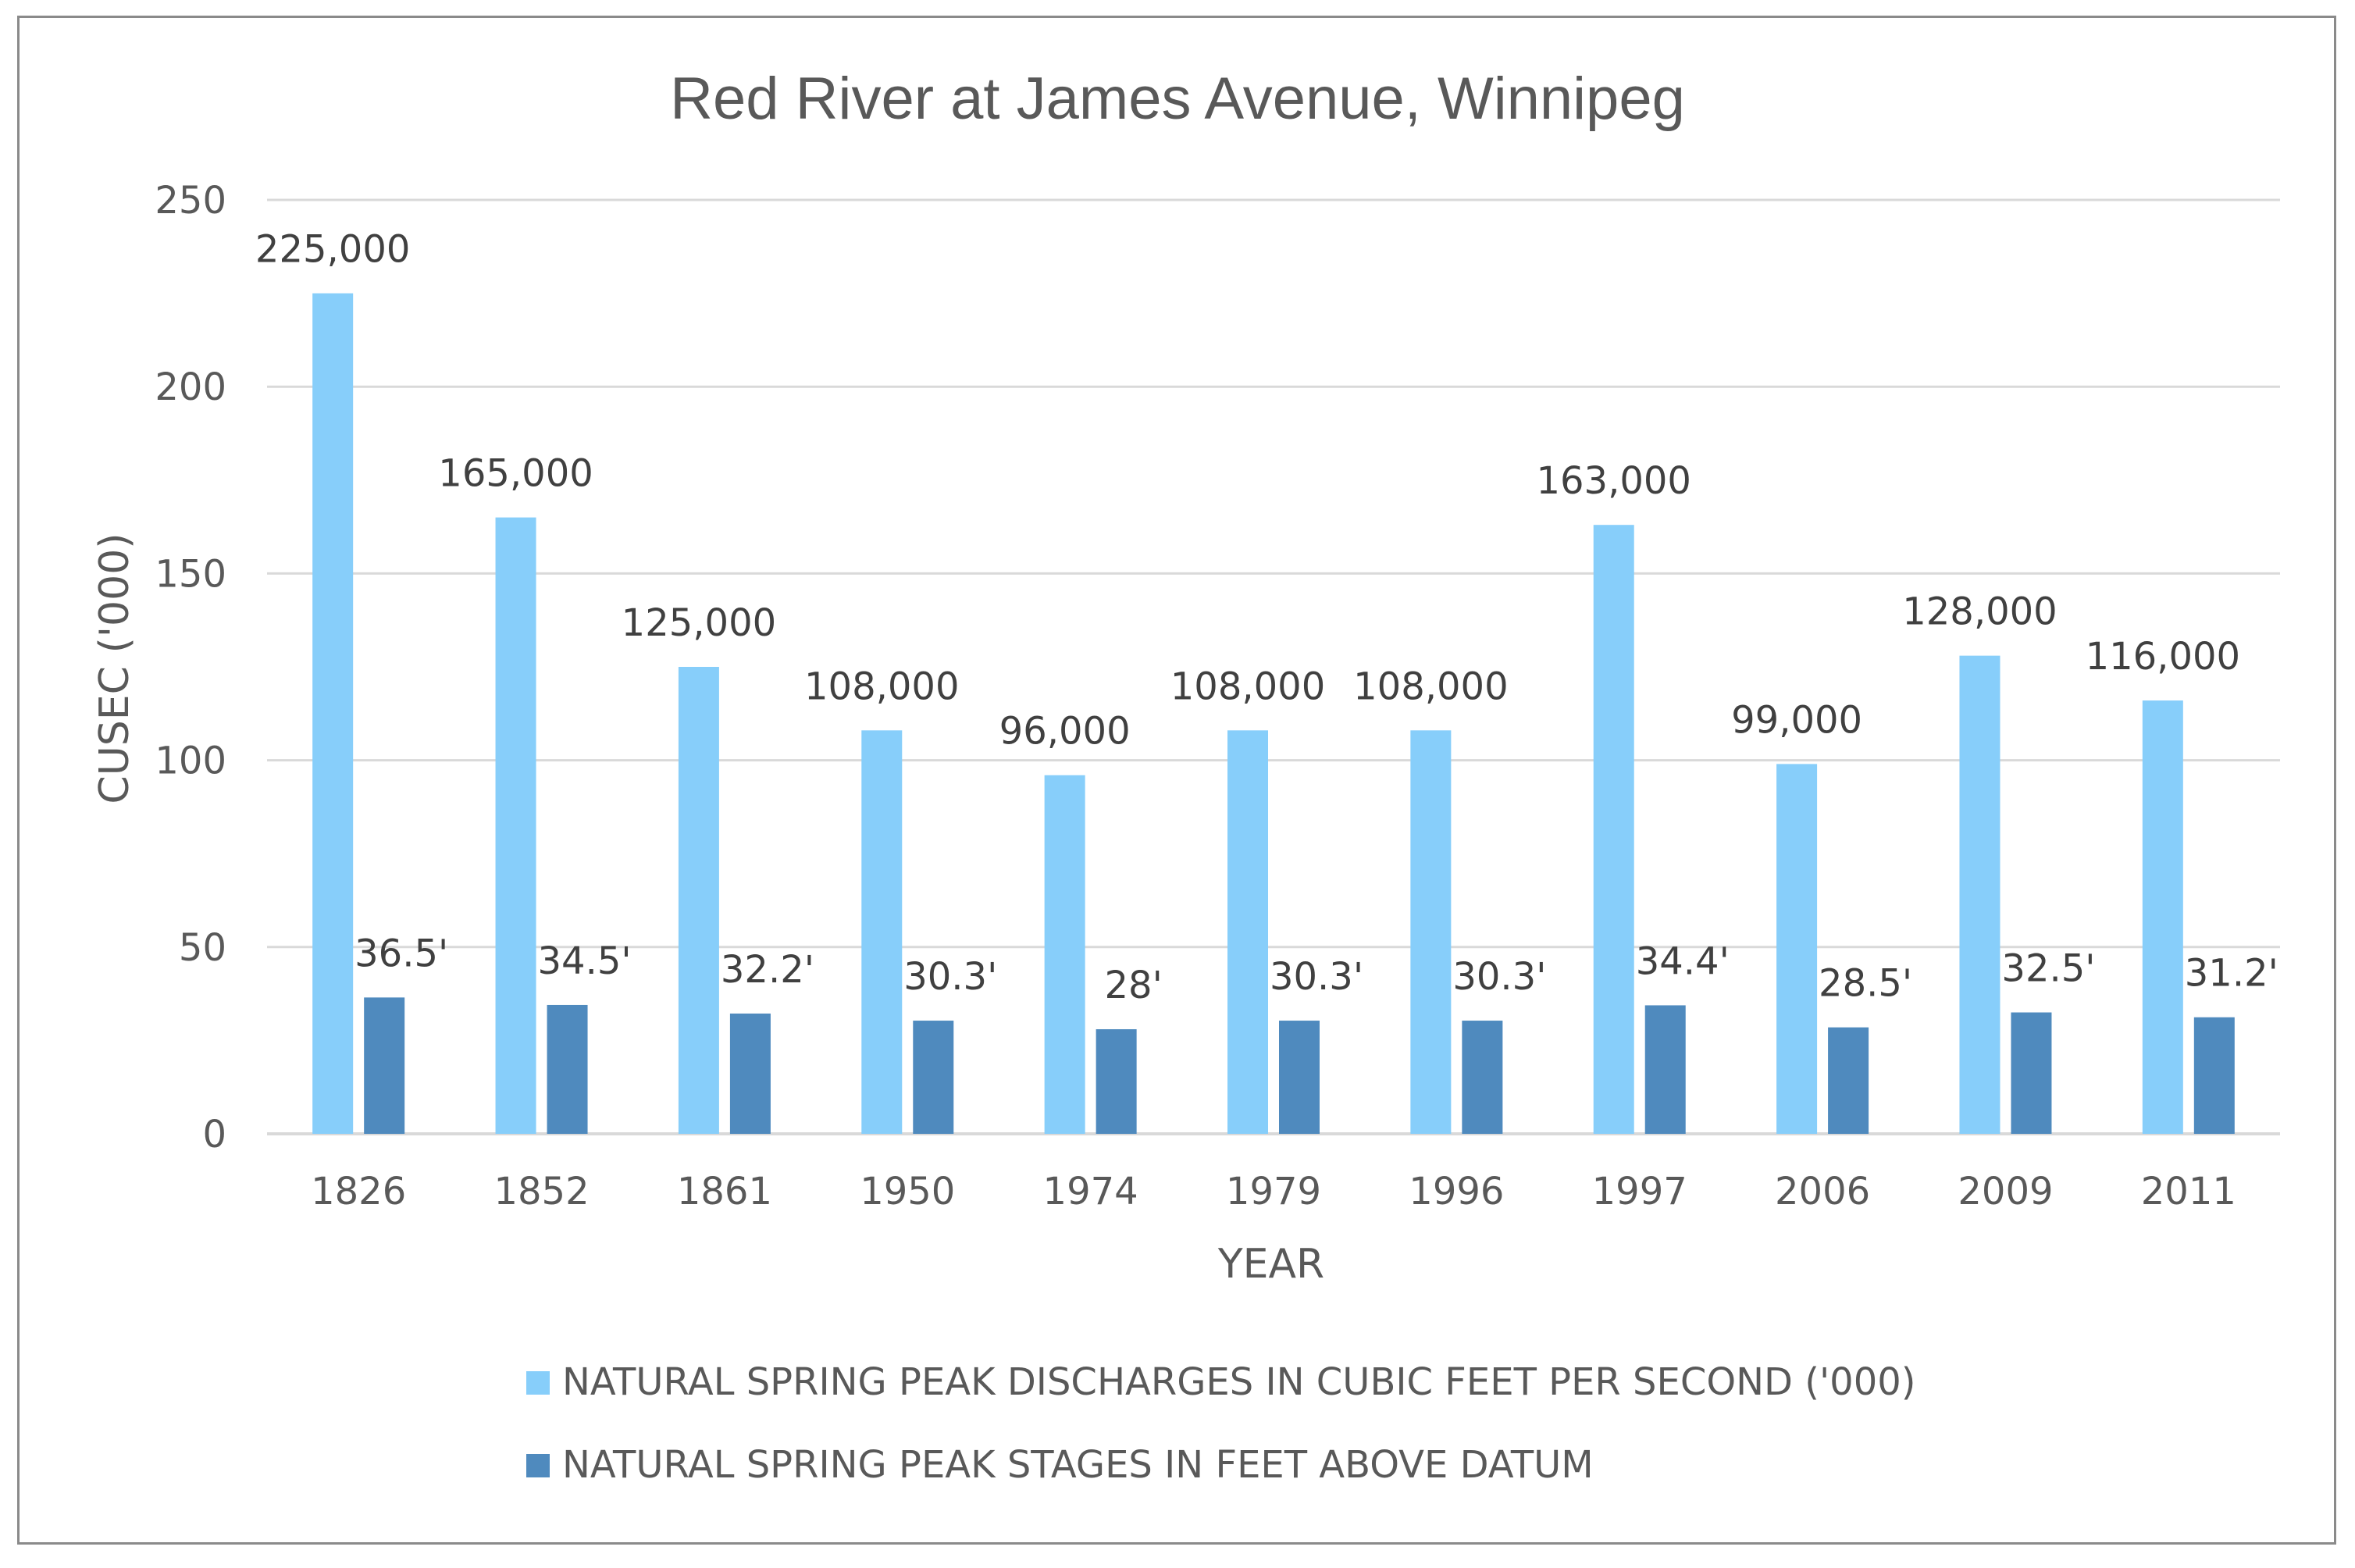 The width and height of the screenshot is (2355, 1568). What do you see at coordinates (190, 761) in the screenshot?
I see `y-tick-label: 100` at bounding box center [190, 761].